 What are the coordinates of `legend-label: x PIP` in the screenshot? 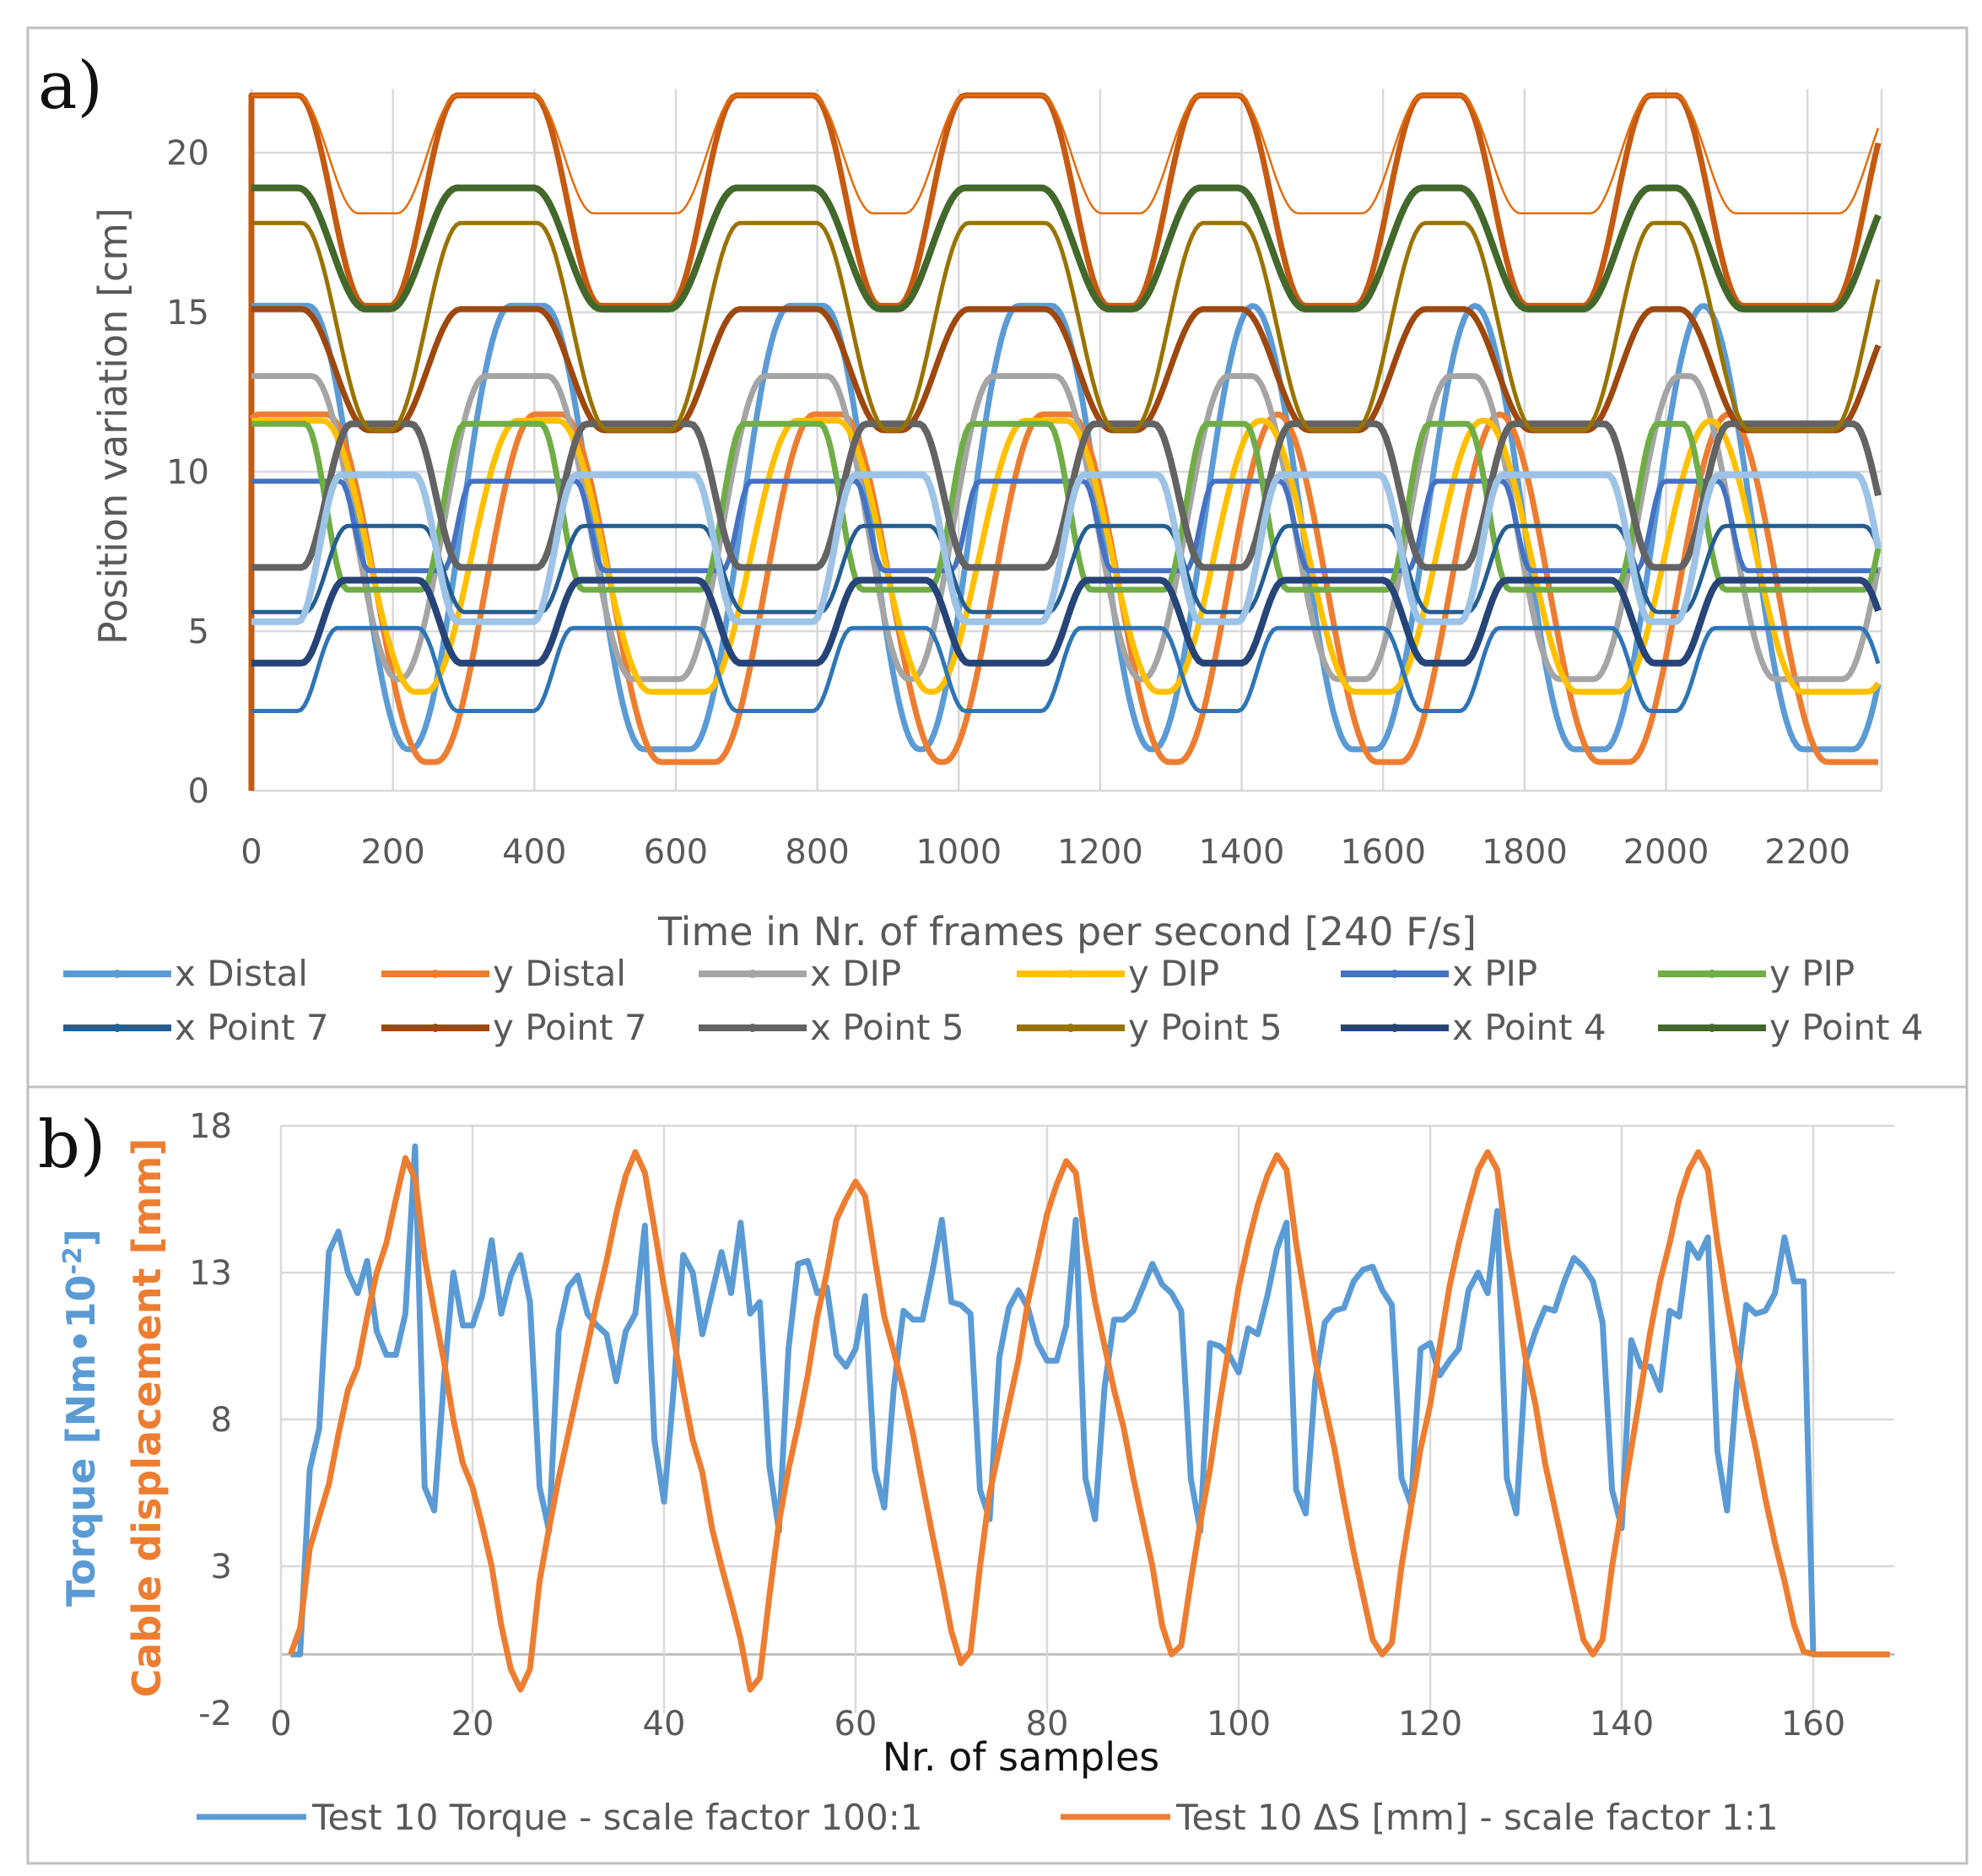 It's located at (1494, 974).